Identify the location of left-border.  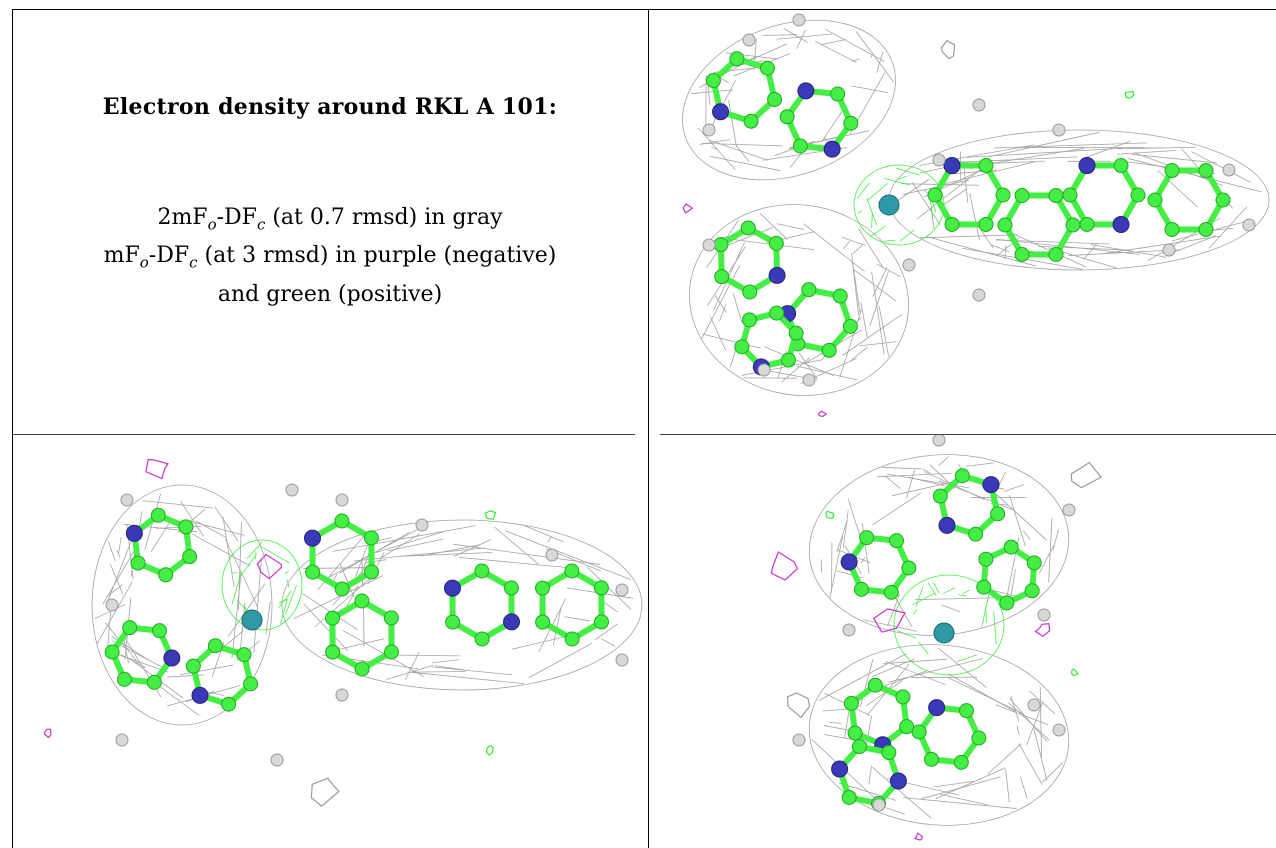
(12, 428).